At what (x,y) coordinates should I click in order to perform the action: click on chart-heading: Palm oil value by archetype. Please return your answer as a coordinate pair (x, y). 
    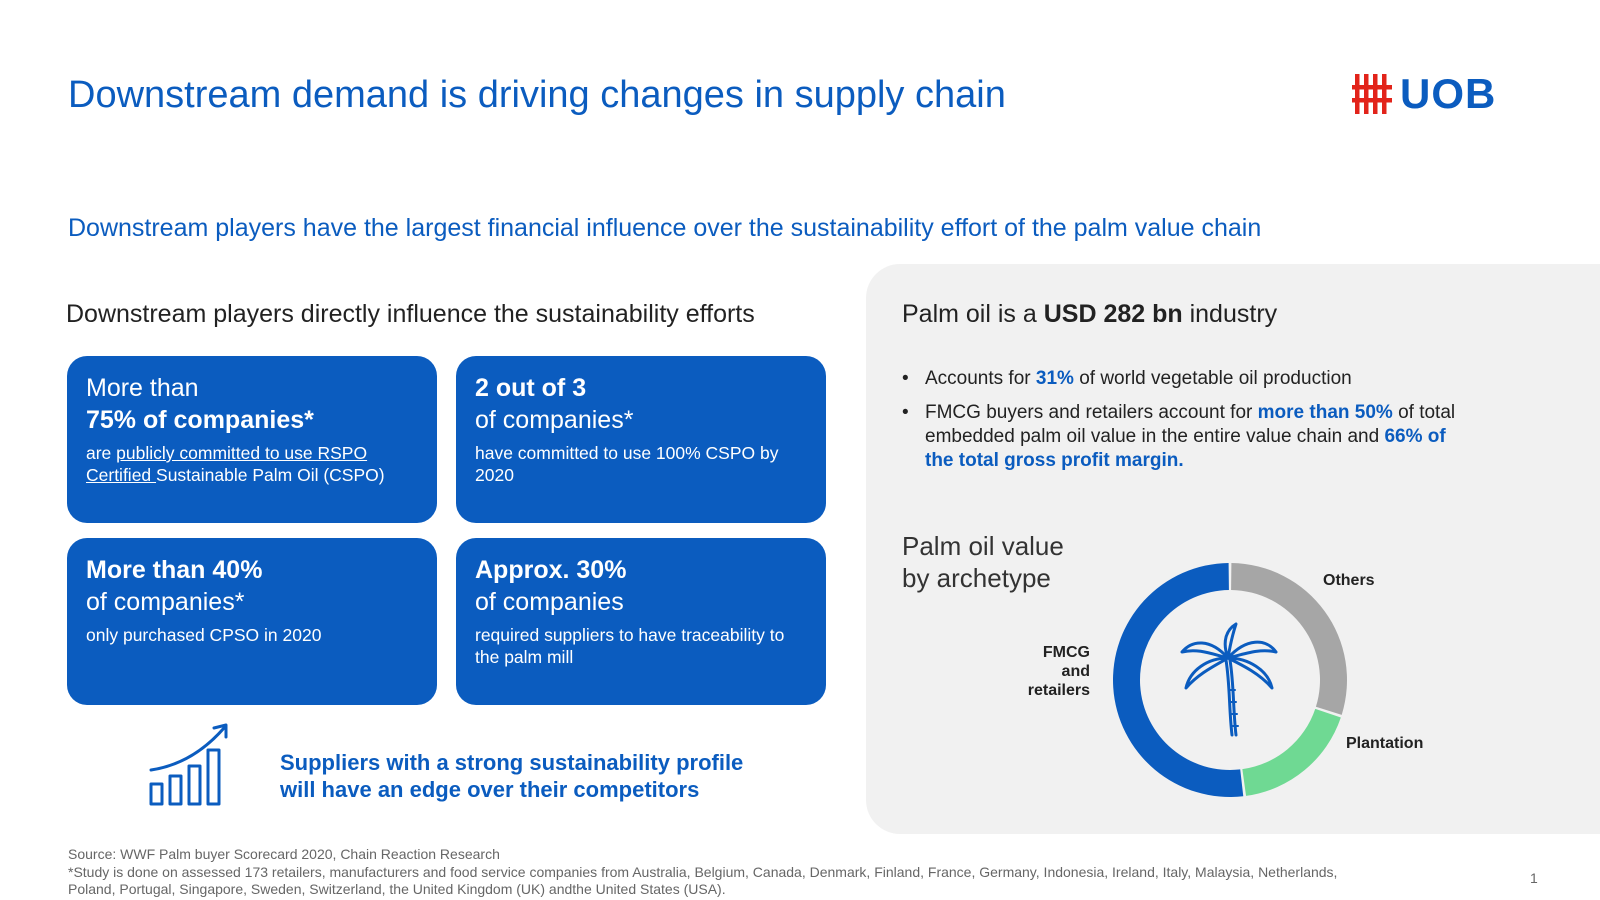
    Looking at the image, I should click on (983, 562).